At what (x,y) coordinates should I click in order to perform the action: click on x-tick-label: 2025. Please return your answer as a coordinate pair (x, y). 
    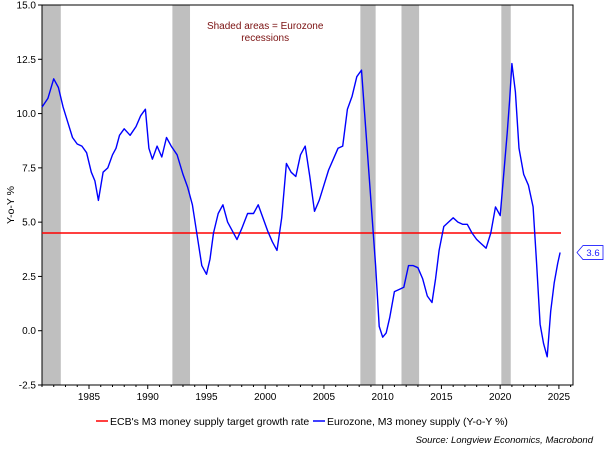
    Looking at the image, I should click on (559, 397).